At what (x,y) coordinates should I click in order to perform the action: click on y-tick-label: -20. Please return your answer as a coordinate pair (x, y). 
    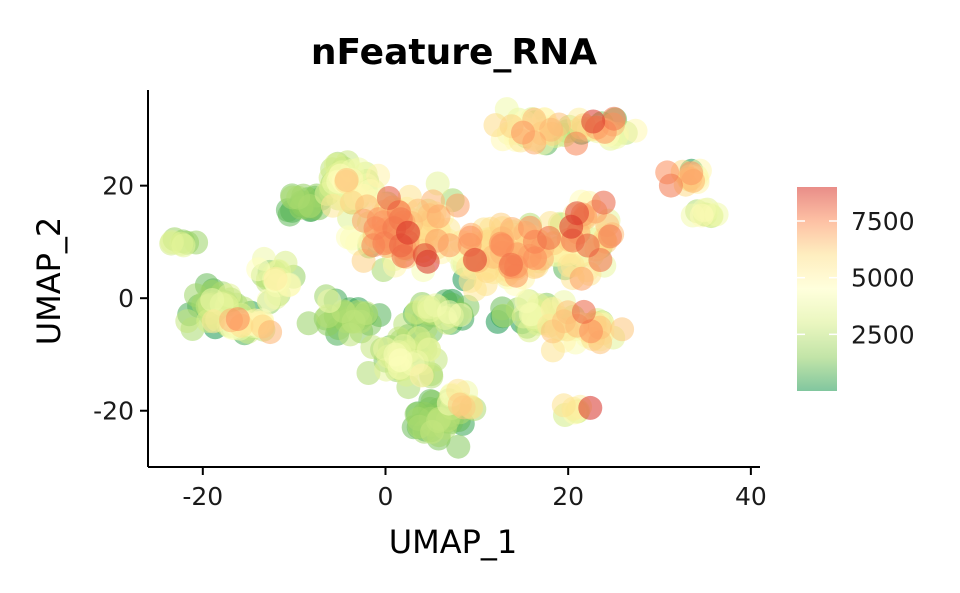
    Looking at the image, I should click on (113, 411).